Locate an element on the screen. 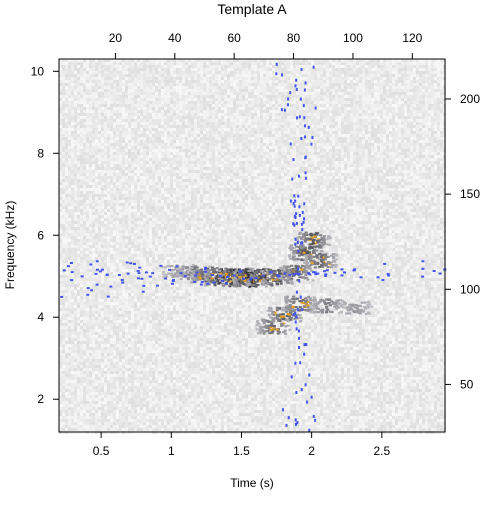  right-tick-label: 150 is located at coordinates (470, 194).